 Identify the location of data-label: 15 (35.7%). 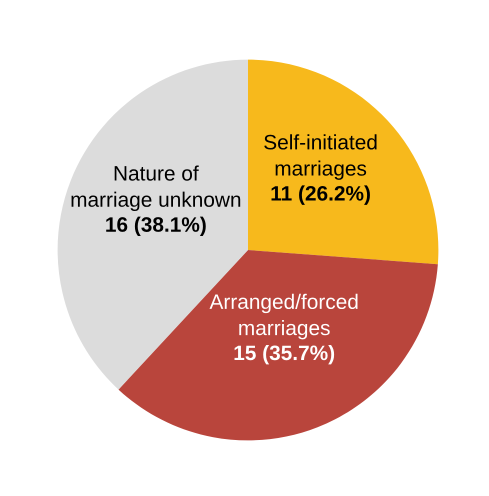
(284, 354).